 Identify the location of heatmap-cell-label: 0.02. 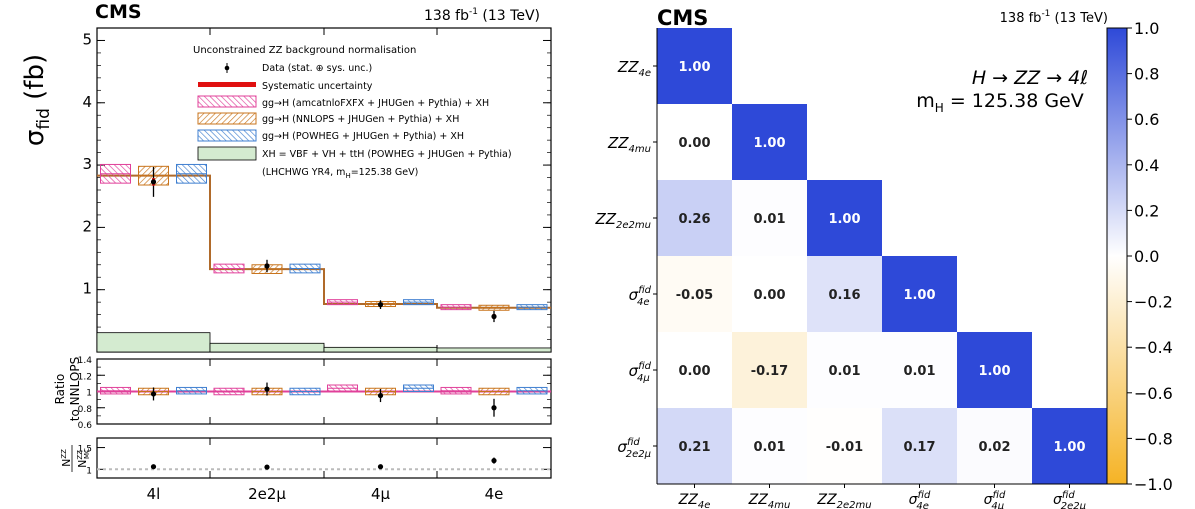
(994, 447).